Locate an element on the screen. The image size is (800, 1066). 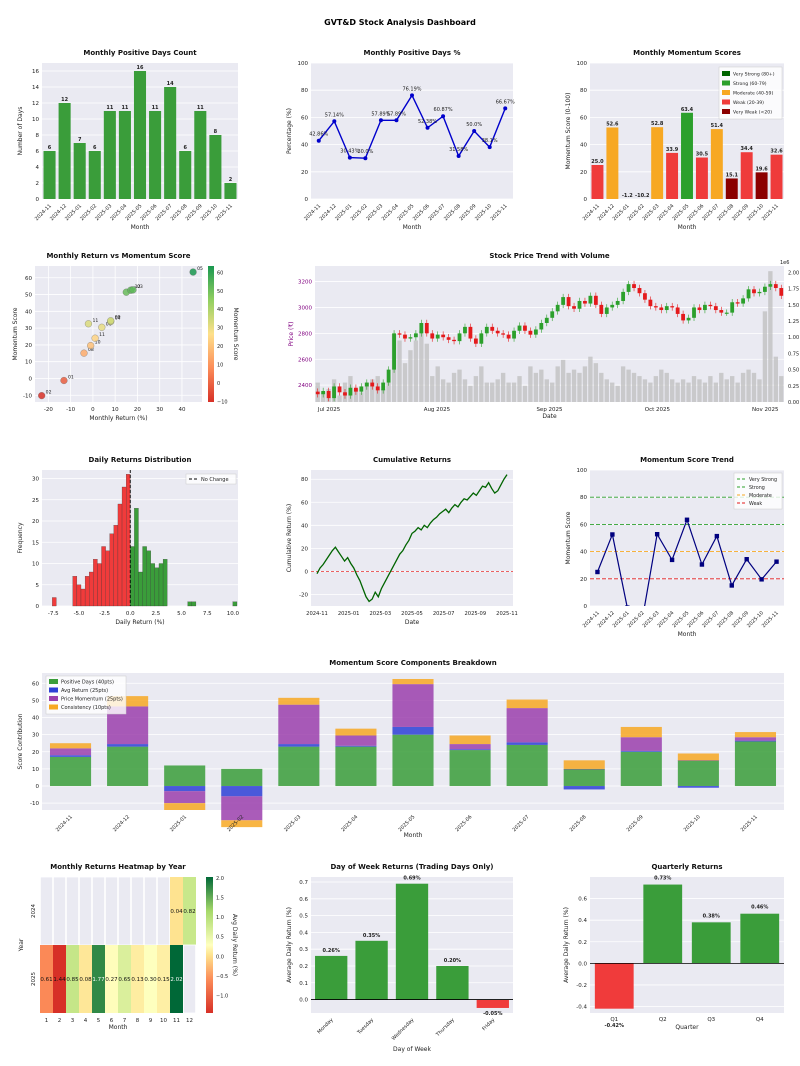
heatmap-title: Monthly Returns Heatmap by Year is located at coordinates (118, 867).